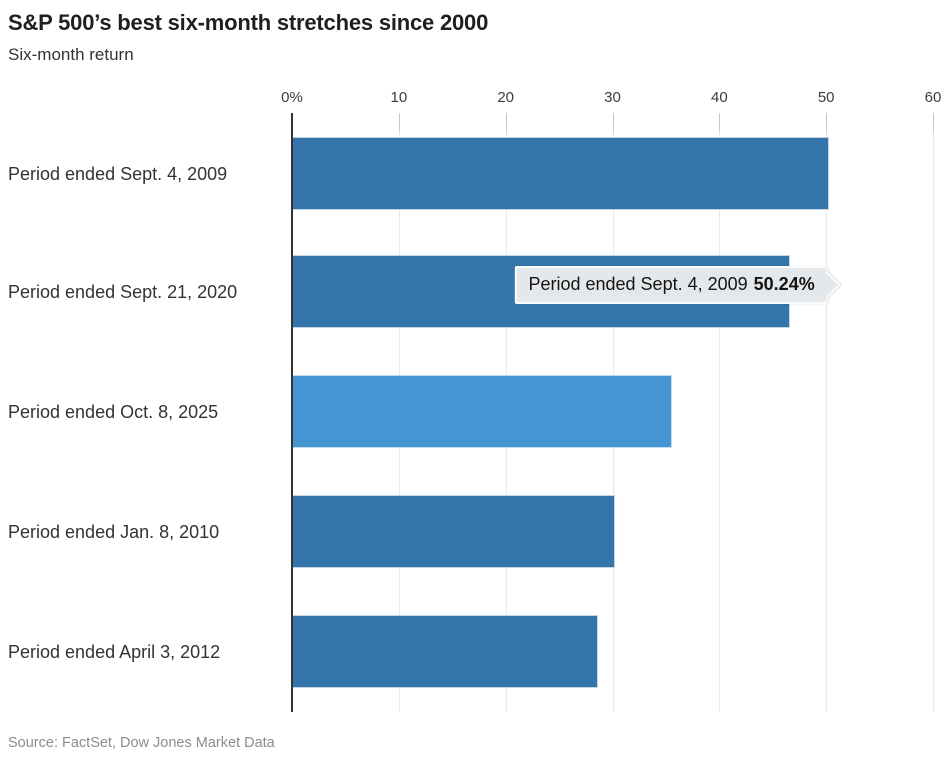 The height and width of the screenshot is (778, 946). Describe the element at coordinates (482, 411) in the screenshot. I see `bar-highlighted` at that location.